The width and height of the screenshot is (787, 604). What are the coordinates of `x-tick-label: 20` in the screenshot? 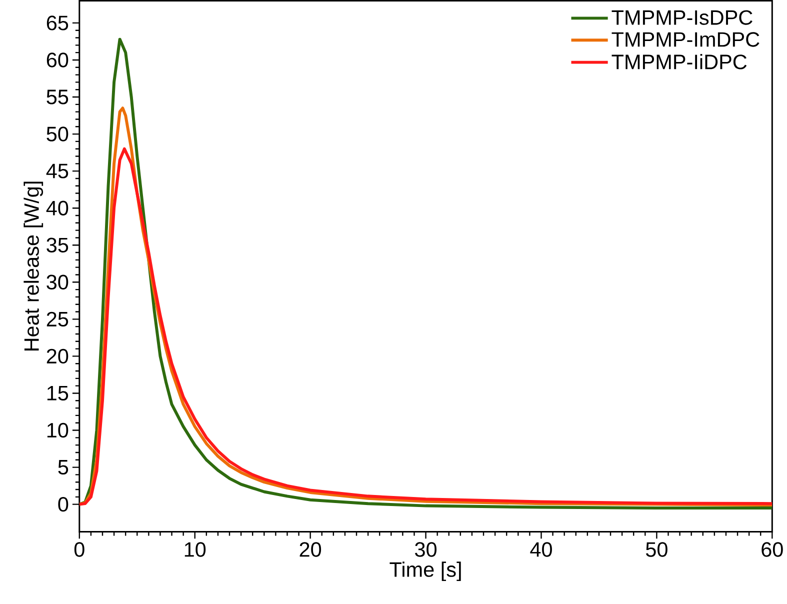 It's located at (311, 549).